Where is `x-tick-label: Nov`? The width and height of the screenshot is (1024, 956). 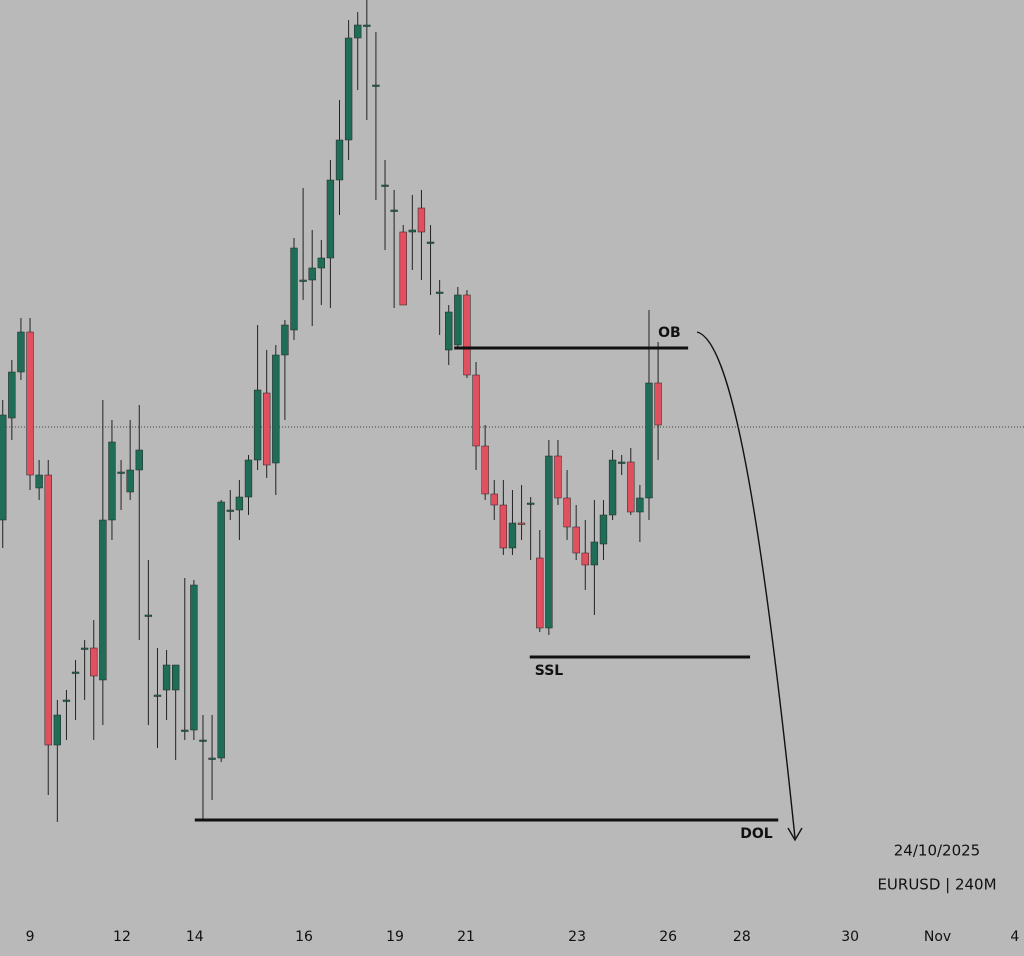
x-tick-label: Nov is located at coordinates (937, 937).